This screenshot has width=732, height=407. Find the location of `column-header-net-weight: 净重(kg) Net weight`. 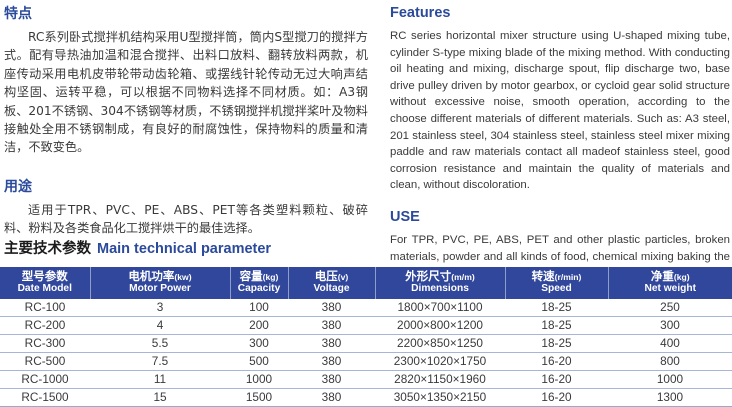

column-header-net-weight: 净重(kg) Net weight is located at coordinates (670, 283).